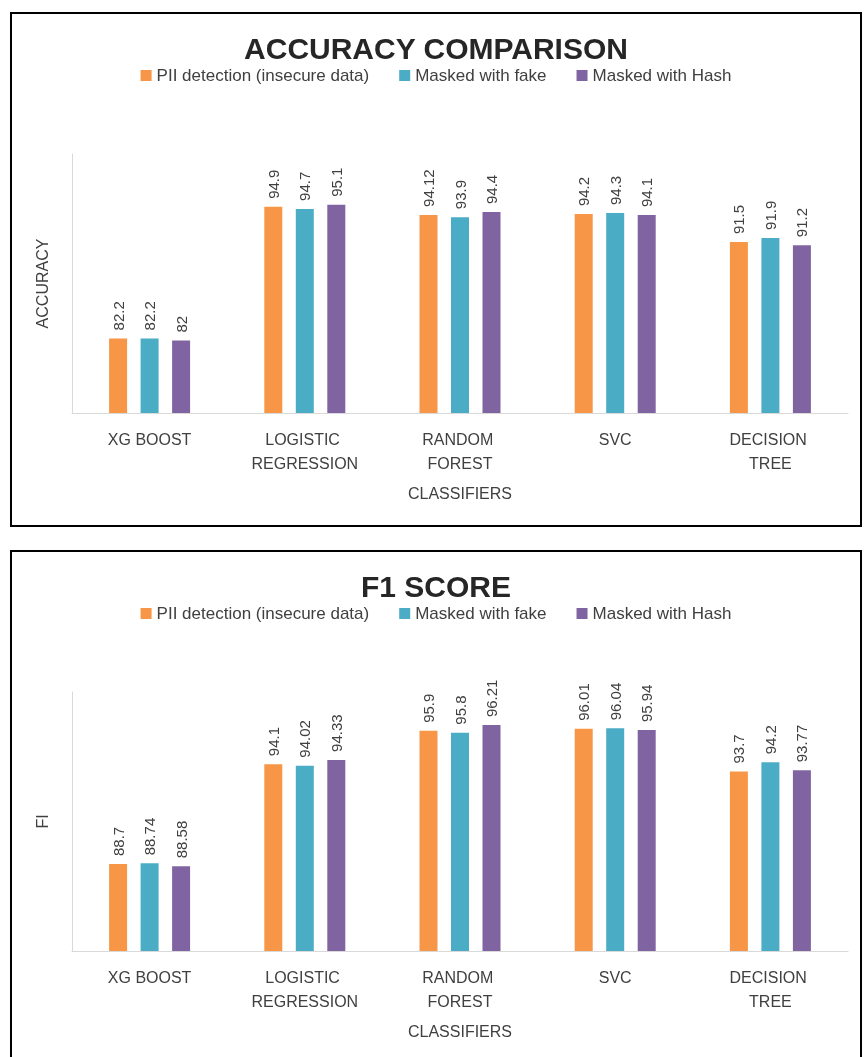 This screenshot has height=1057, width=864. I want to click on data-label: 94.12, so click(428, 188).